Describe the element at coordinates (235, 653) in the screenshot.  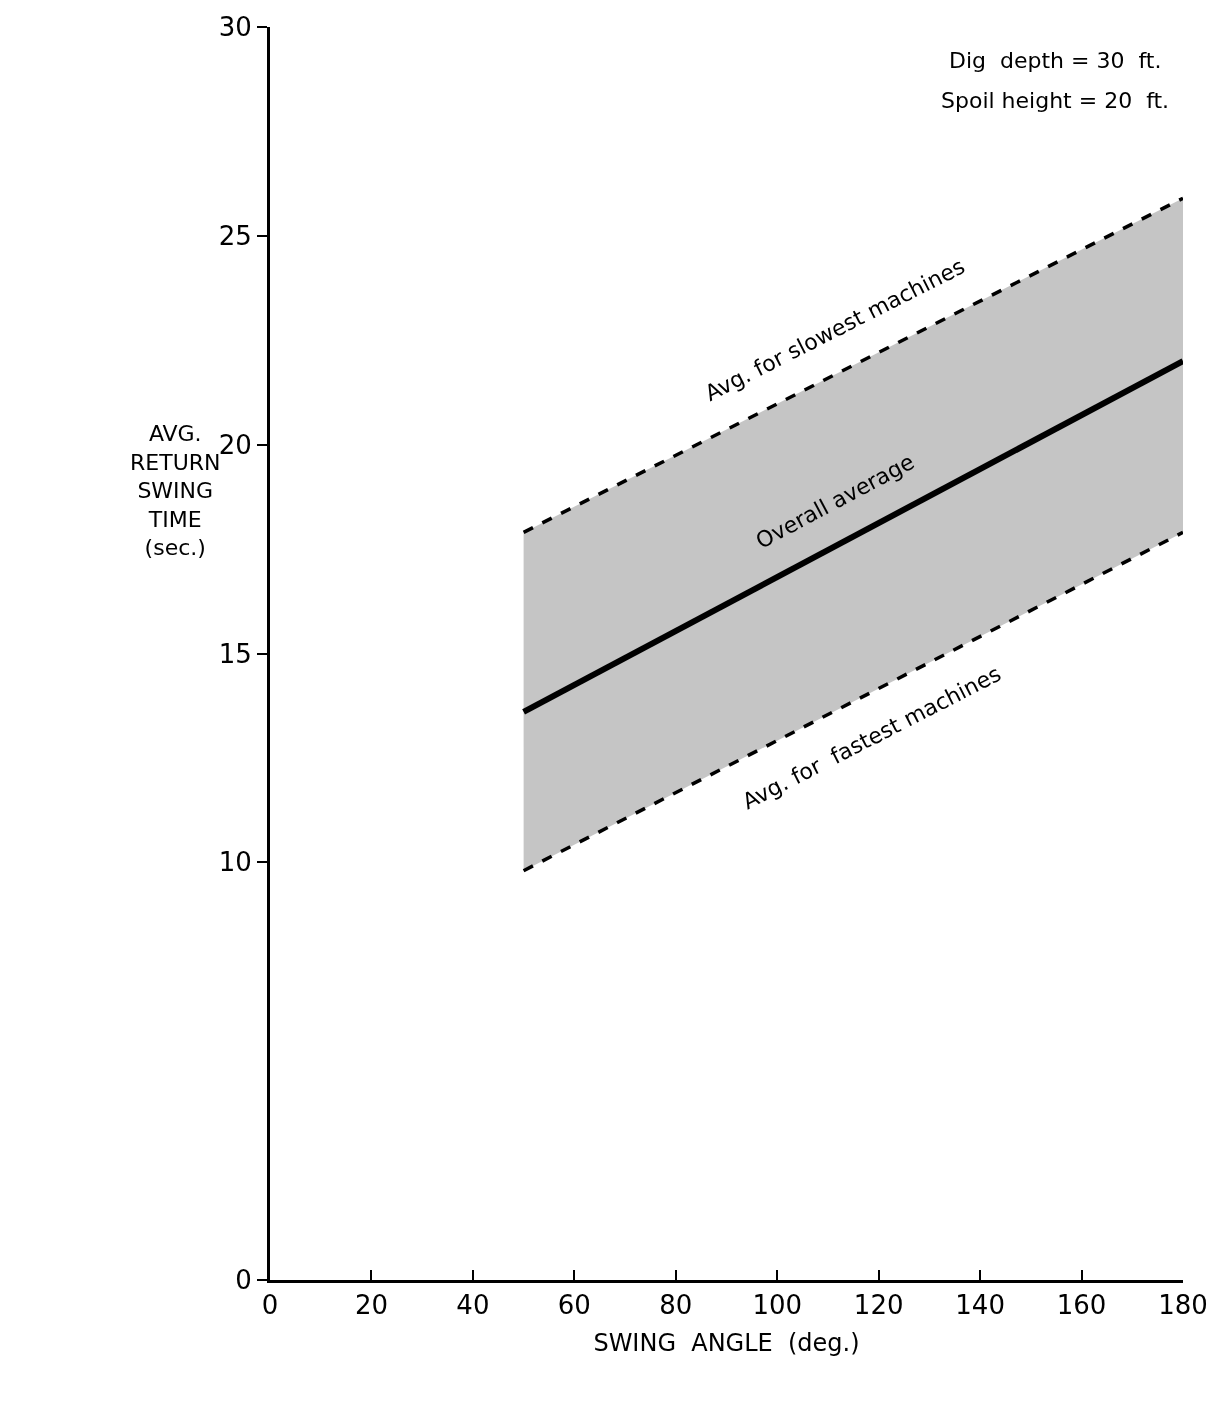
I see `y-tick-label: 15` at that location.